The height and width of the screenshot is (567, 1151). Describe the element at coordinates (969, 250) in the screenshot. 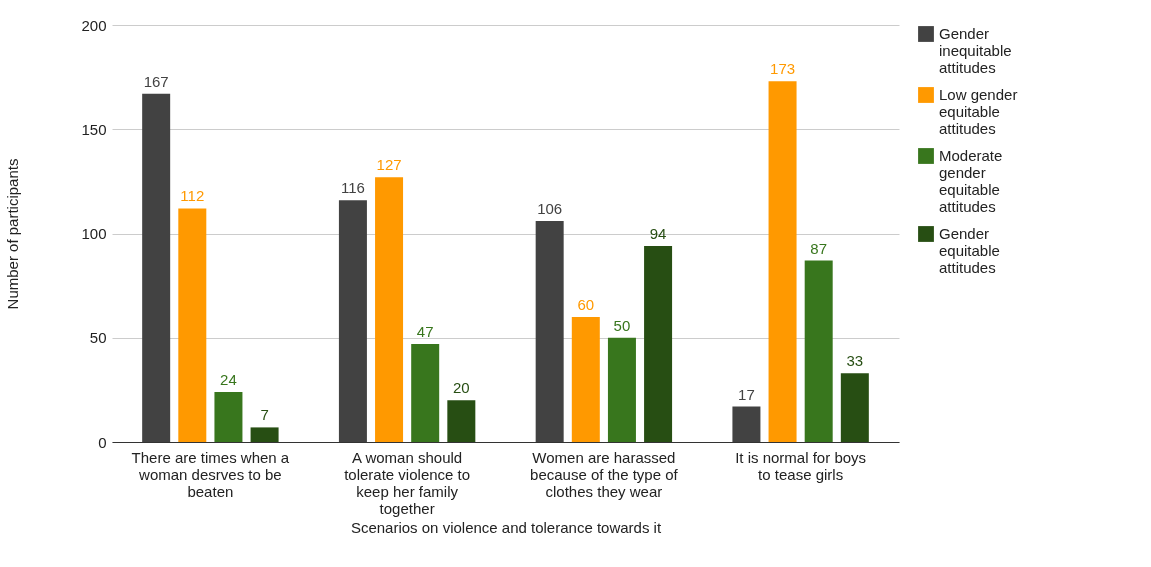

I see `legend-label: Gender equitable attitudes` at that location.